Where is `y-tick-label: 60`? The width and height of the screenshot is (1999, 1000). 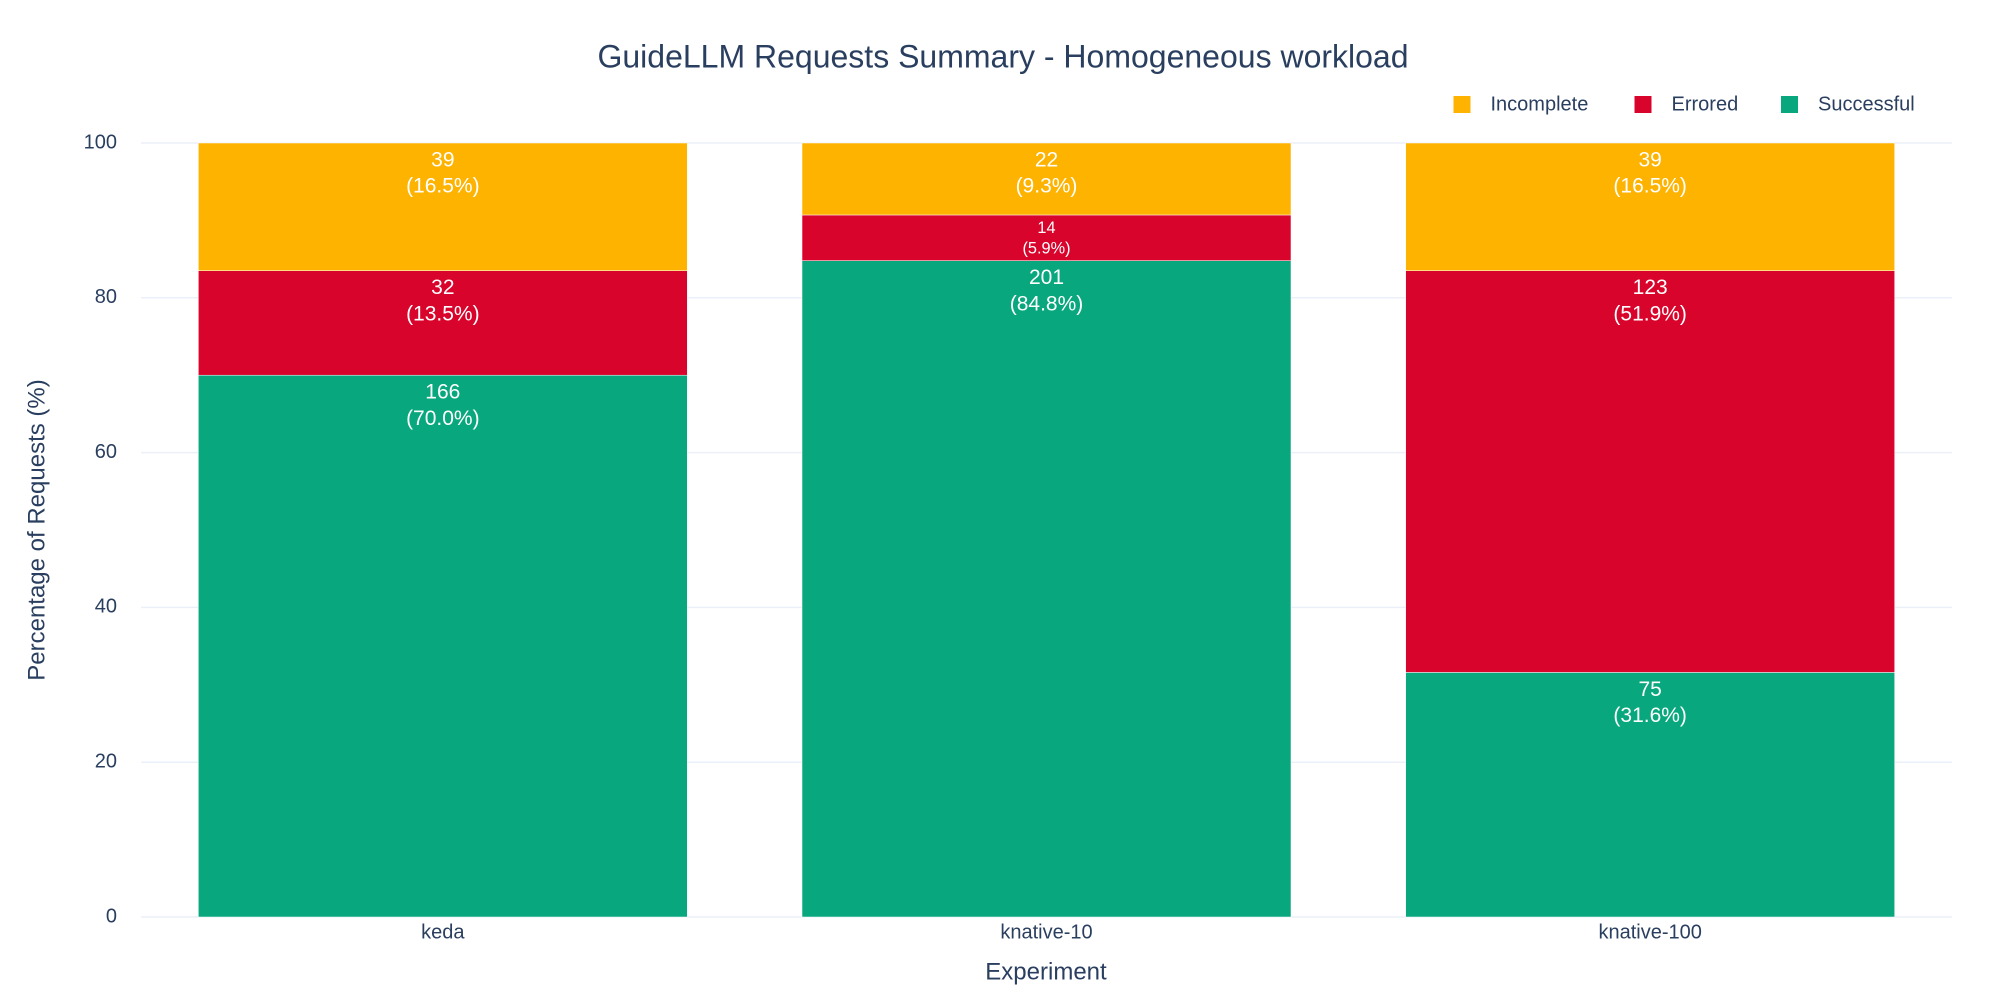
y-tick-label: 60 is located at coordinates (106, 452).